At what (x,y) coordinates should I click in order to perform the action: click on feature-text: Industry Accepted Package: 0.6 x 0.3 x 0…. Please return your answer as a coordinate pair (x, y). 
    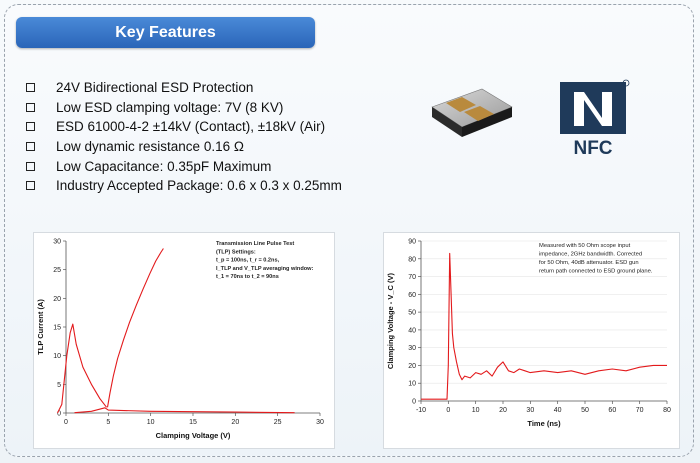
    Looking at the image, I should click on (199, 186).